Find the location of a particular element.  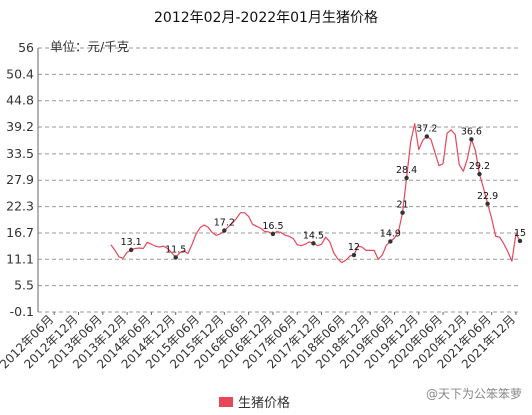

legend-label: 生猪价格 is located at coordinates (264, 403).